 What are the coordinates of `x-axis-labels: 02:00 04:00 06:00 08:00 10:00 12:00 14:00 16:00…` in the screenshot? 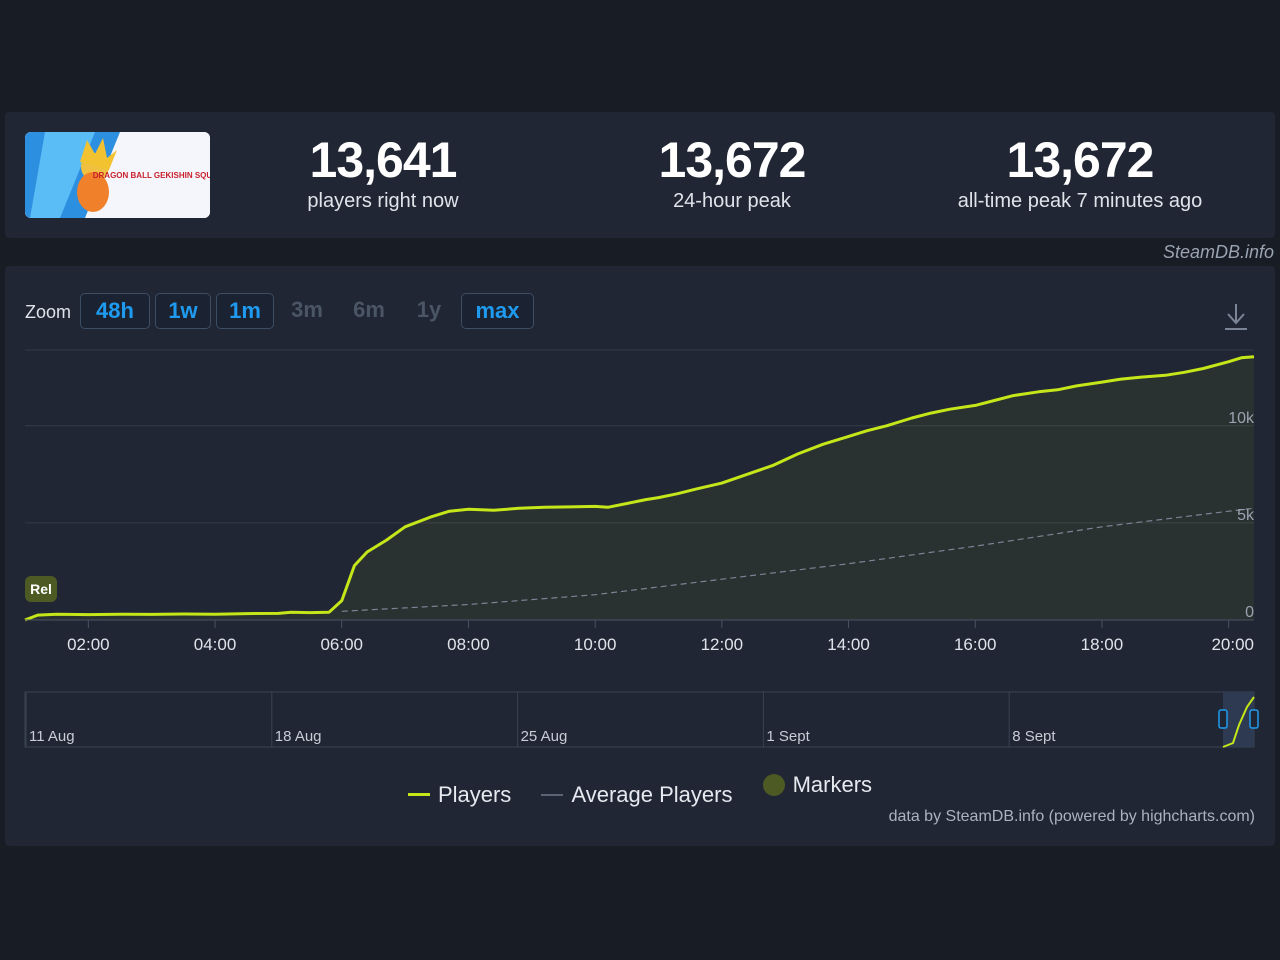 It's located at (639, 636).